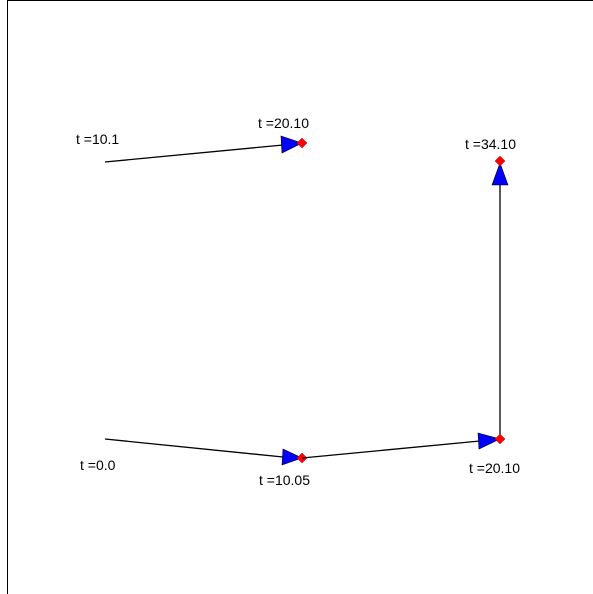  I want to click on right-vertical-arrowhead, so click(500, 174).